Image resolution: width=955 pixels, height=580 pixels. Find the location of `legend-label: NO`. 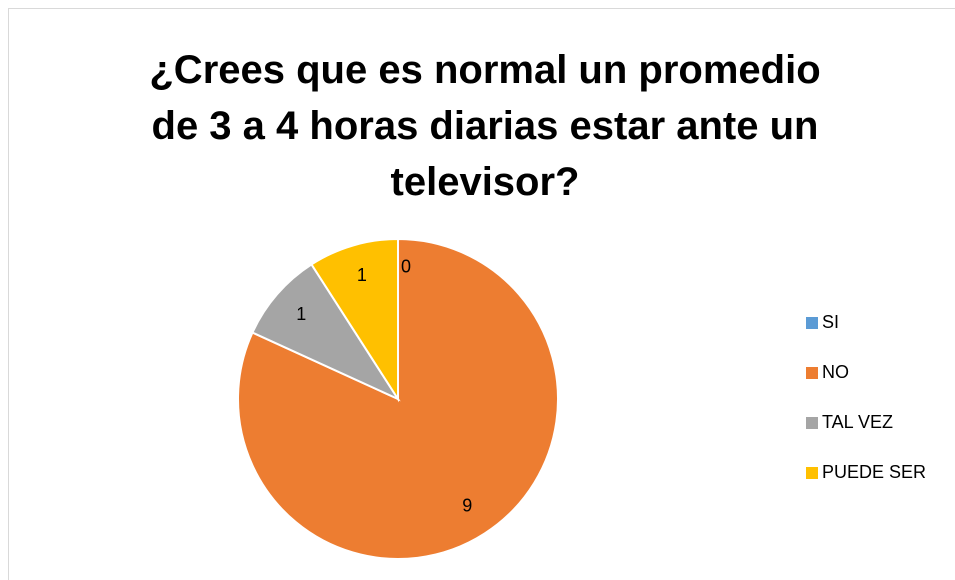

legend-label: NO is located at coordinates (835, 372).